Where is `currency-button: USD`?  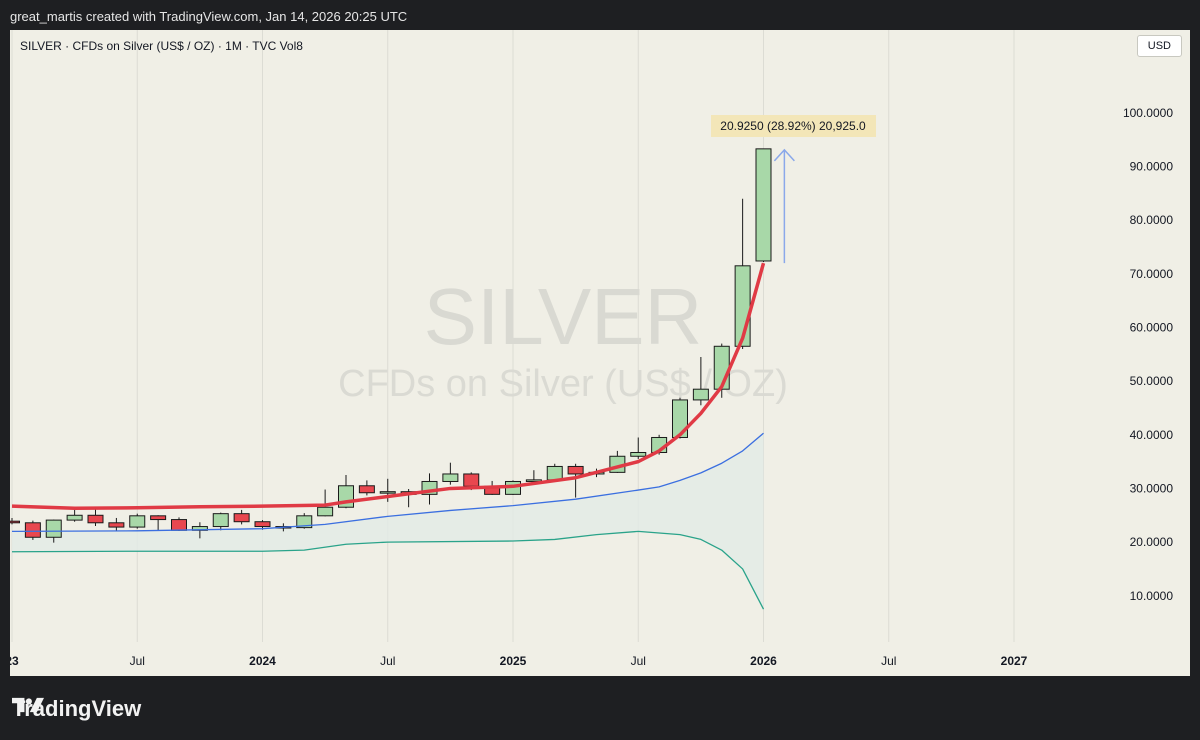
currency-button: USD is located at coordinates (1159, 46).